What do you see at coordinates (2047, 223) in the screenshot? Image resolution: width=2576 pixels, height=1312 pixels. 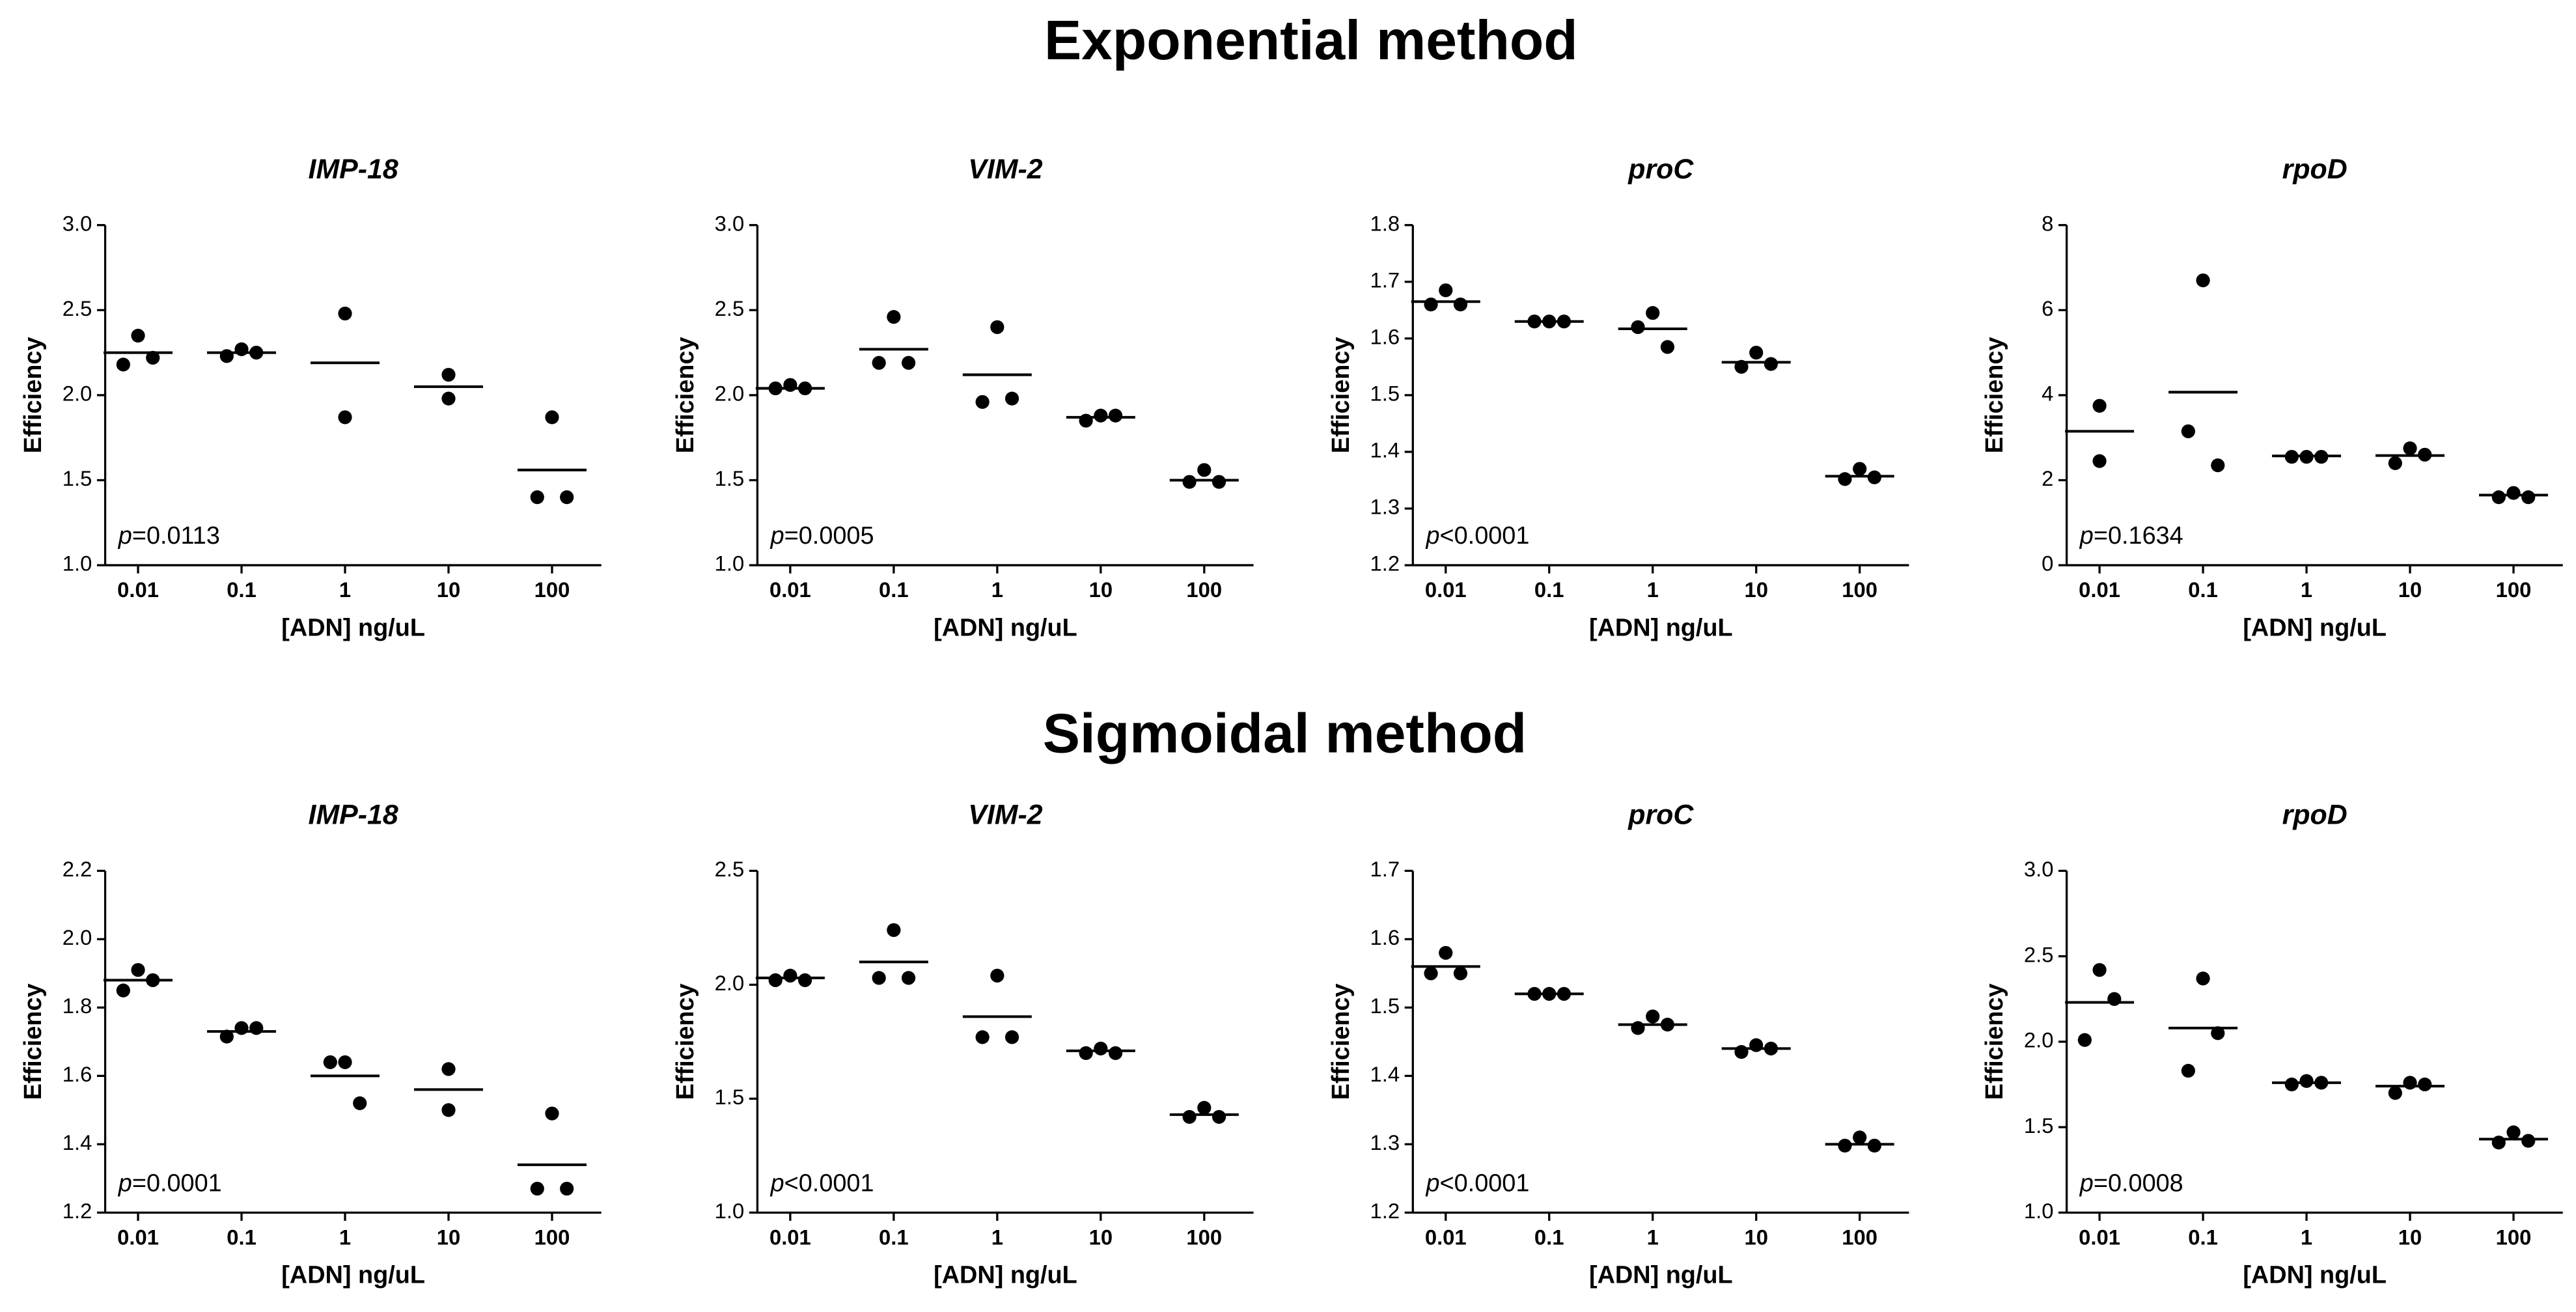 I see `y-tick-label: 8` at bounding box center [2047, 223].